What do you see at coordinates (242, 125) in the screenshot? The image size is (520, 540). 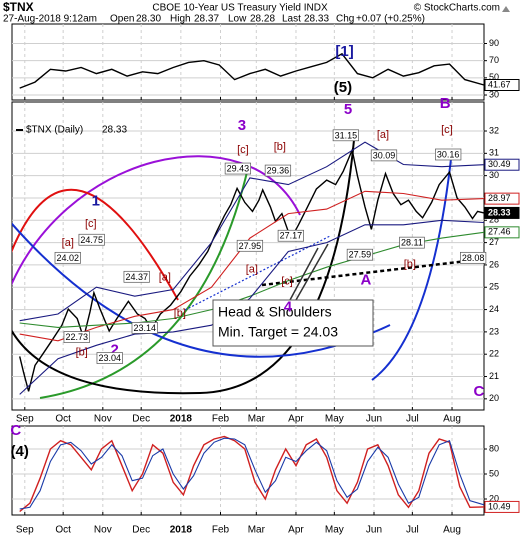 I see `annotation: 3` at bounding box center [242, 125].